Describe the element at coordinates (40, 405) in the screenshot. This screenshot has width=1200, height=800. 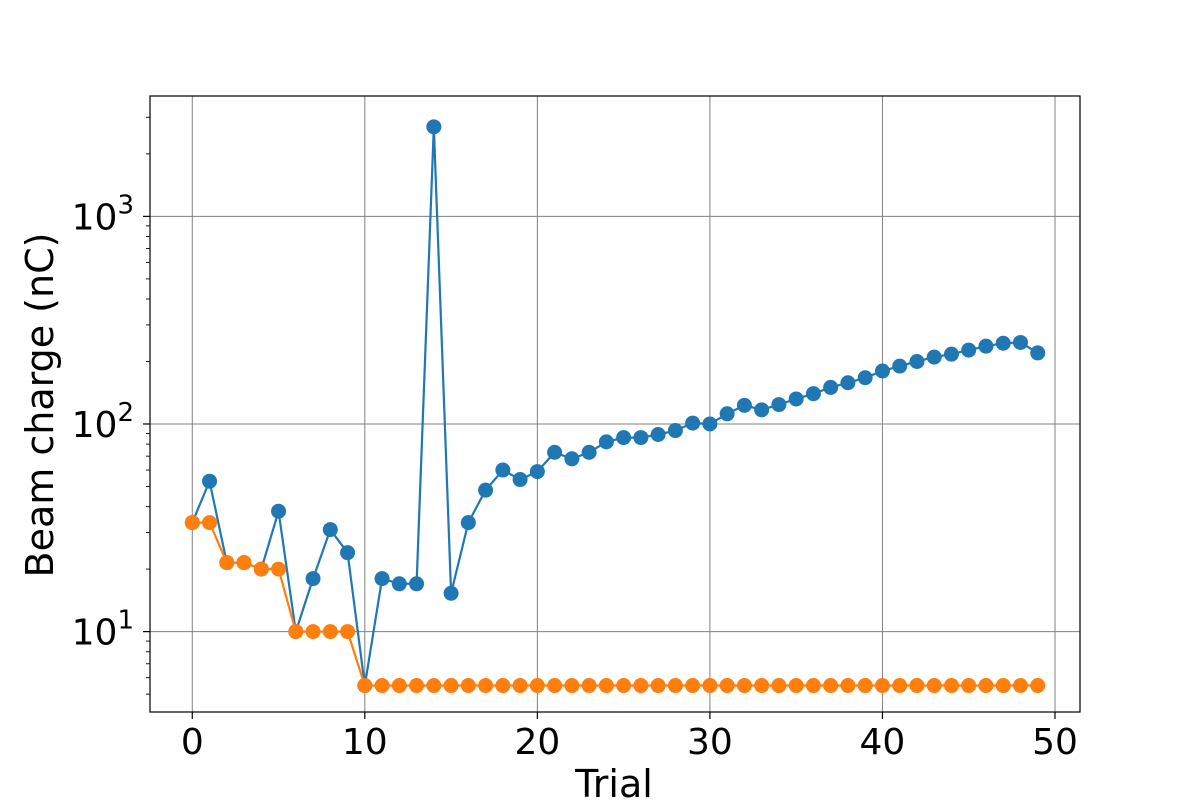
I see `y-axis-label: Beam charge (nC)` at that location.